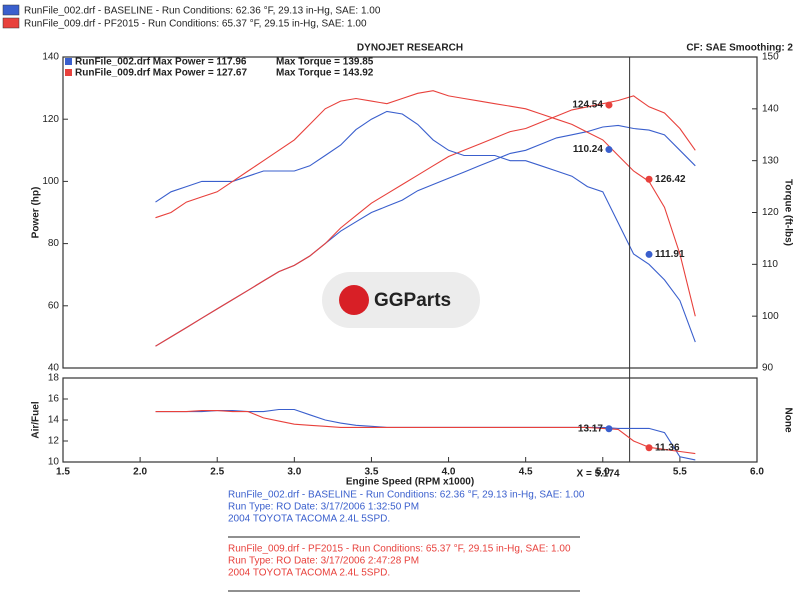  What do you see at coordinates (325, 73) in the screenshot?
I see `legend-torque: Max Torque = 143.92` at bounding box center [325, 73].